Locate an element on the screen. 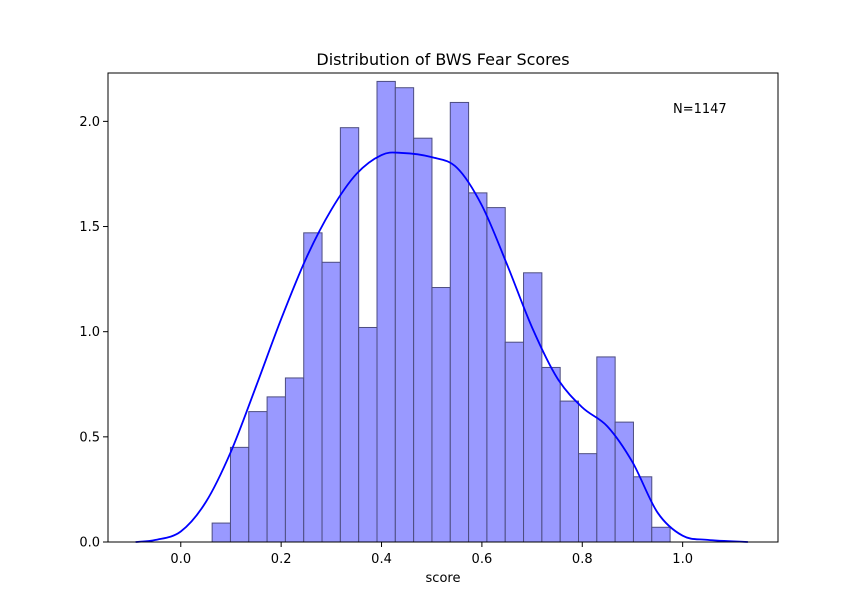 The width and height of the screenshot is (864, 609). x-tick-label: 0.4 is located at coordinates (381, 559).